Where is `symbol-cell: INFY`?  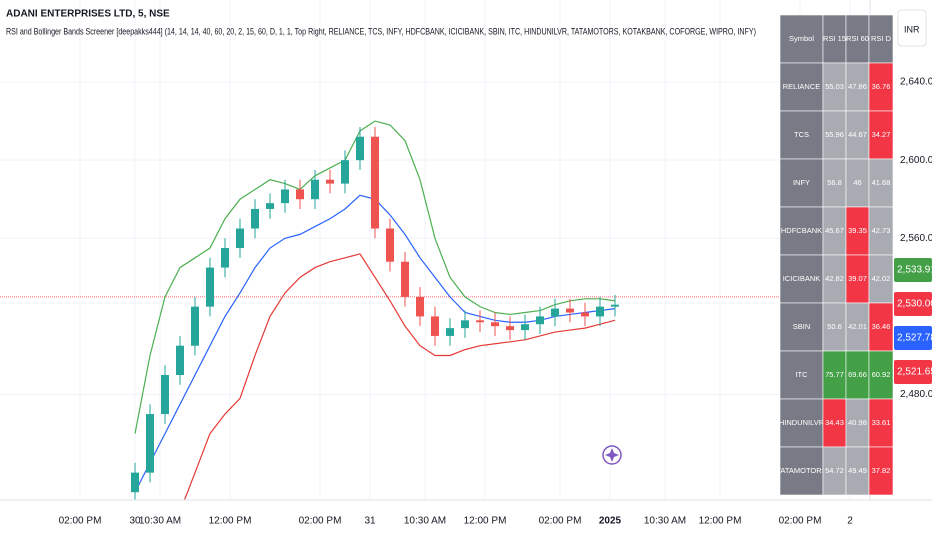
symbol-cell: INFY is located at coordinates (801, 182).